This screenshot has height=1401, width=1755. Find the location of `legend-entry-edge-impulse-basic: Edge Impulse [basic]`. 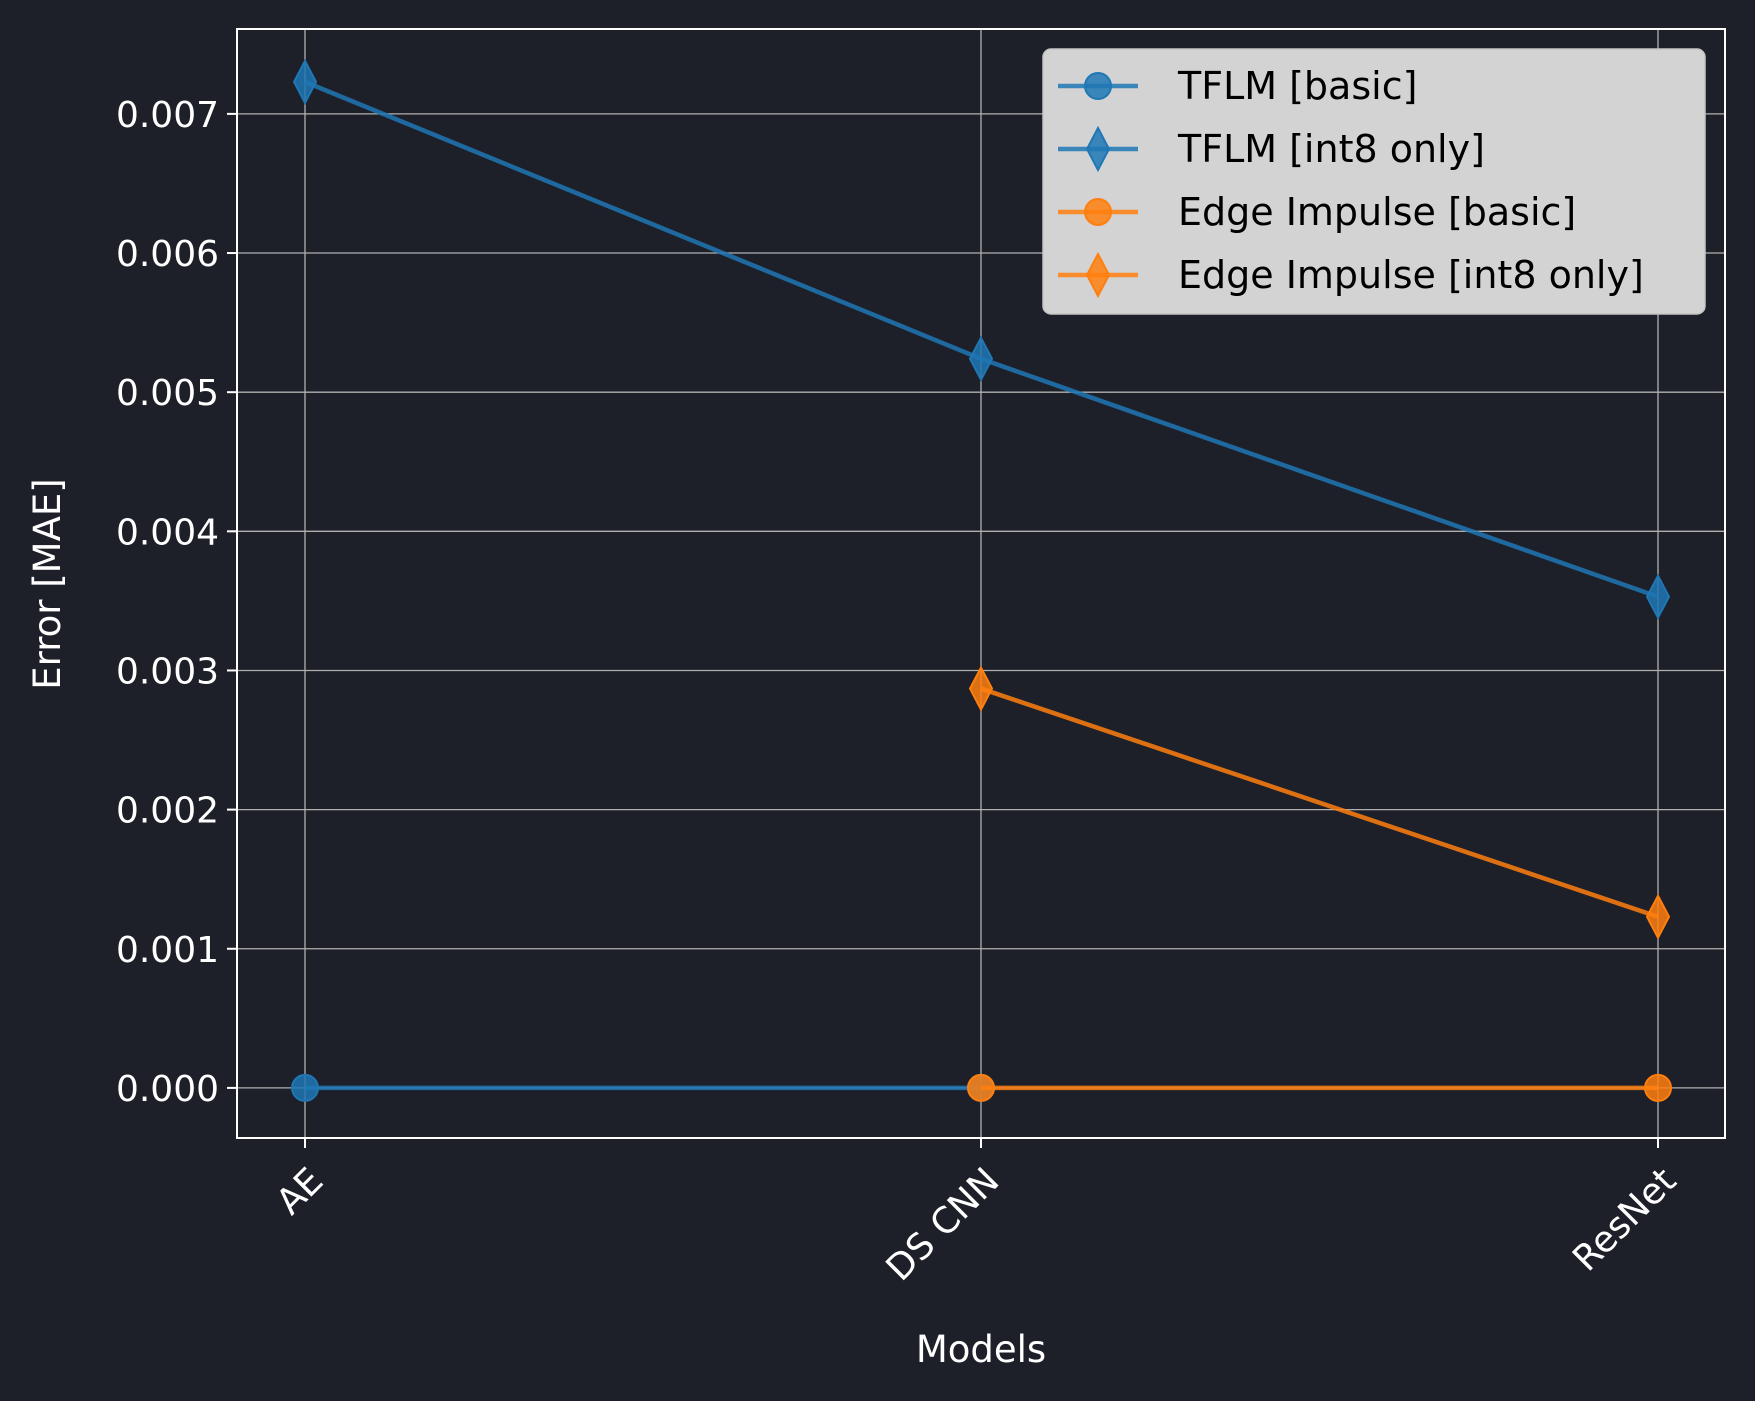

legend-entry-edge-impulse-basic: Edge Impulse [basic] is located at coordinates (1317, 212).